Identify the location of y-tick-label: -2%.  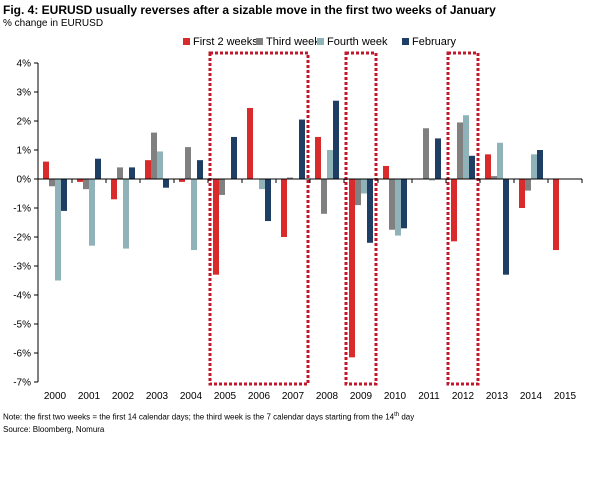
(22, 238).